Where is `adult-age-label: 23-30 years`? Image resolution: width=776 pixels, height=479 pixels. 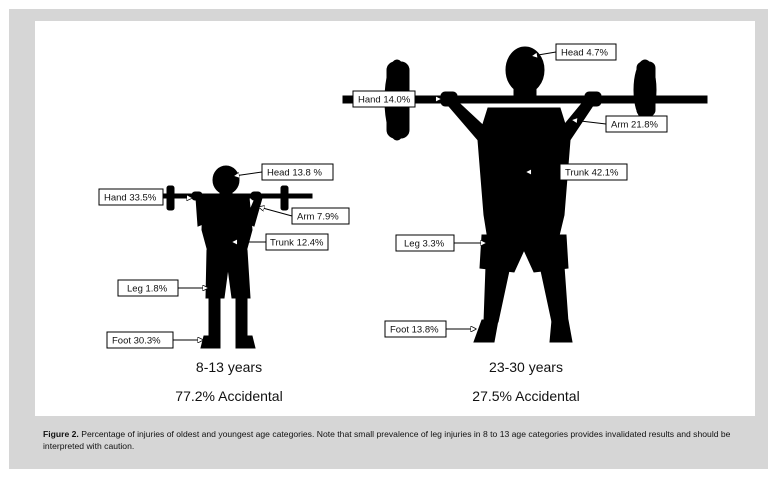
adult-age-label: 23-30 years is located at coordinates (526, 367).